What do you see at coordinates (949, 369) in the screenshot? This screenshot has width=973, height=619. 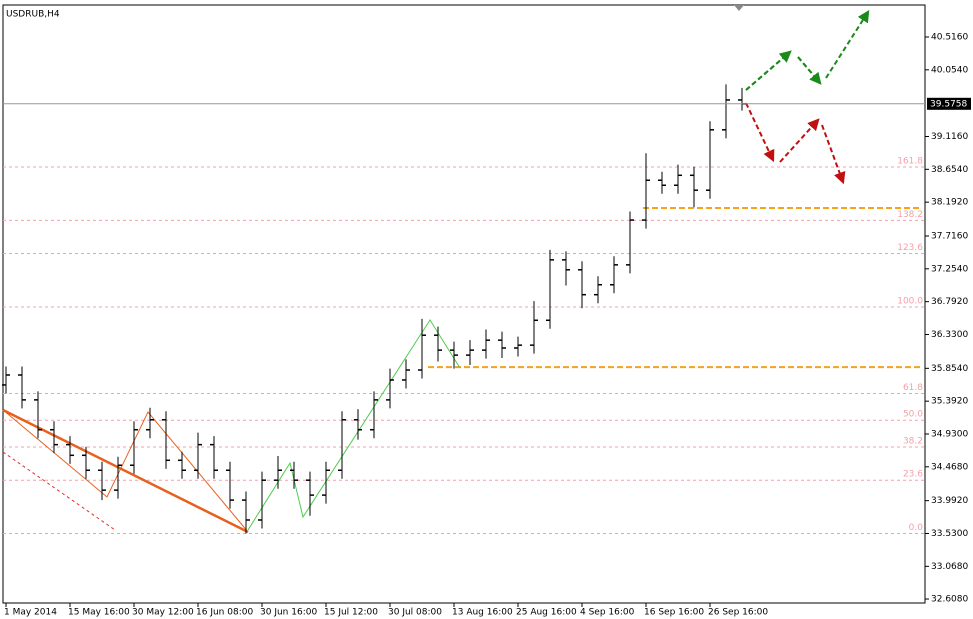 I see `y-tick-label: 35.8540` at bounding box center [949, 369].